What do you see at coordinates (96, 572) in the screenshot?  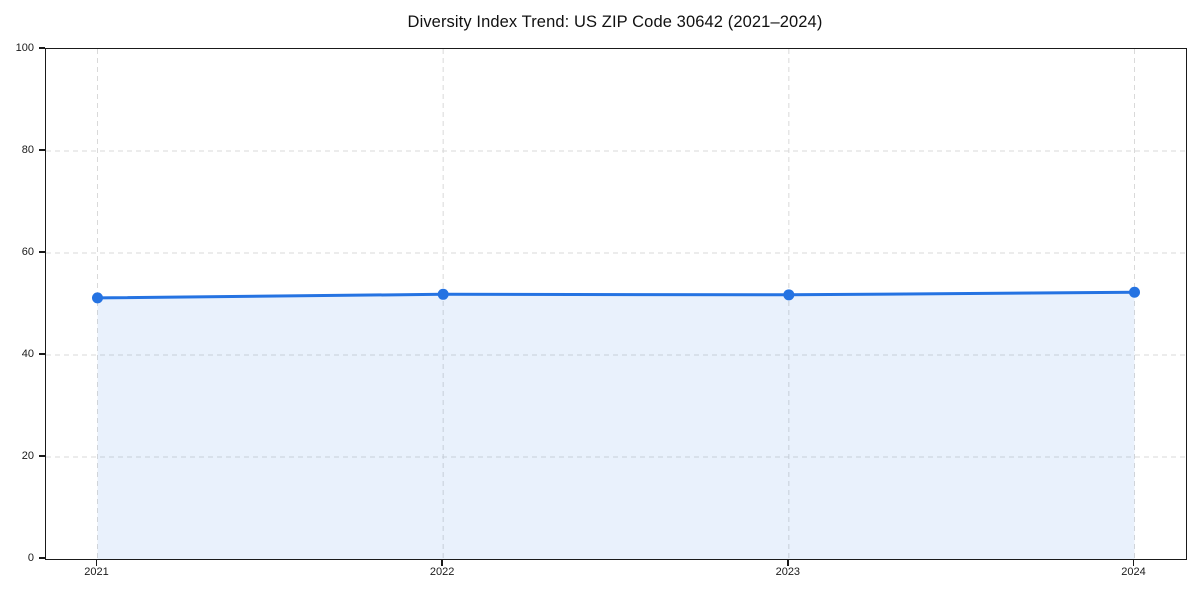 I see `x-tick-label: 2021` at bounding box center [96, 572].